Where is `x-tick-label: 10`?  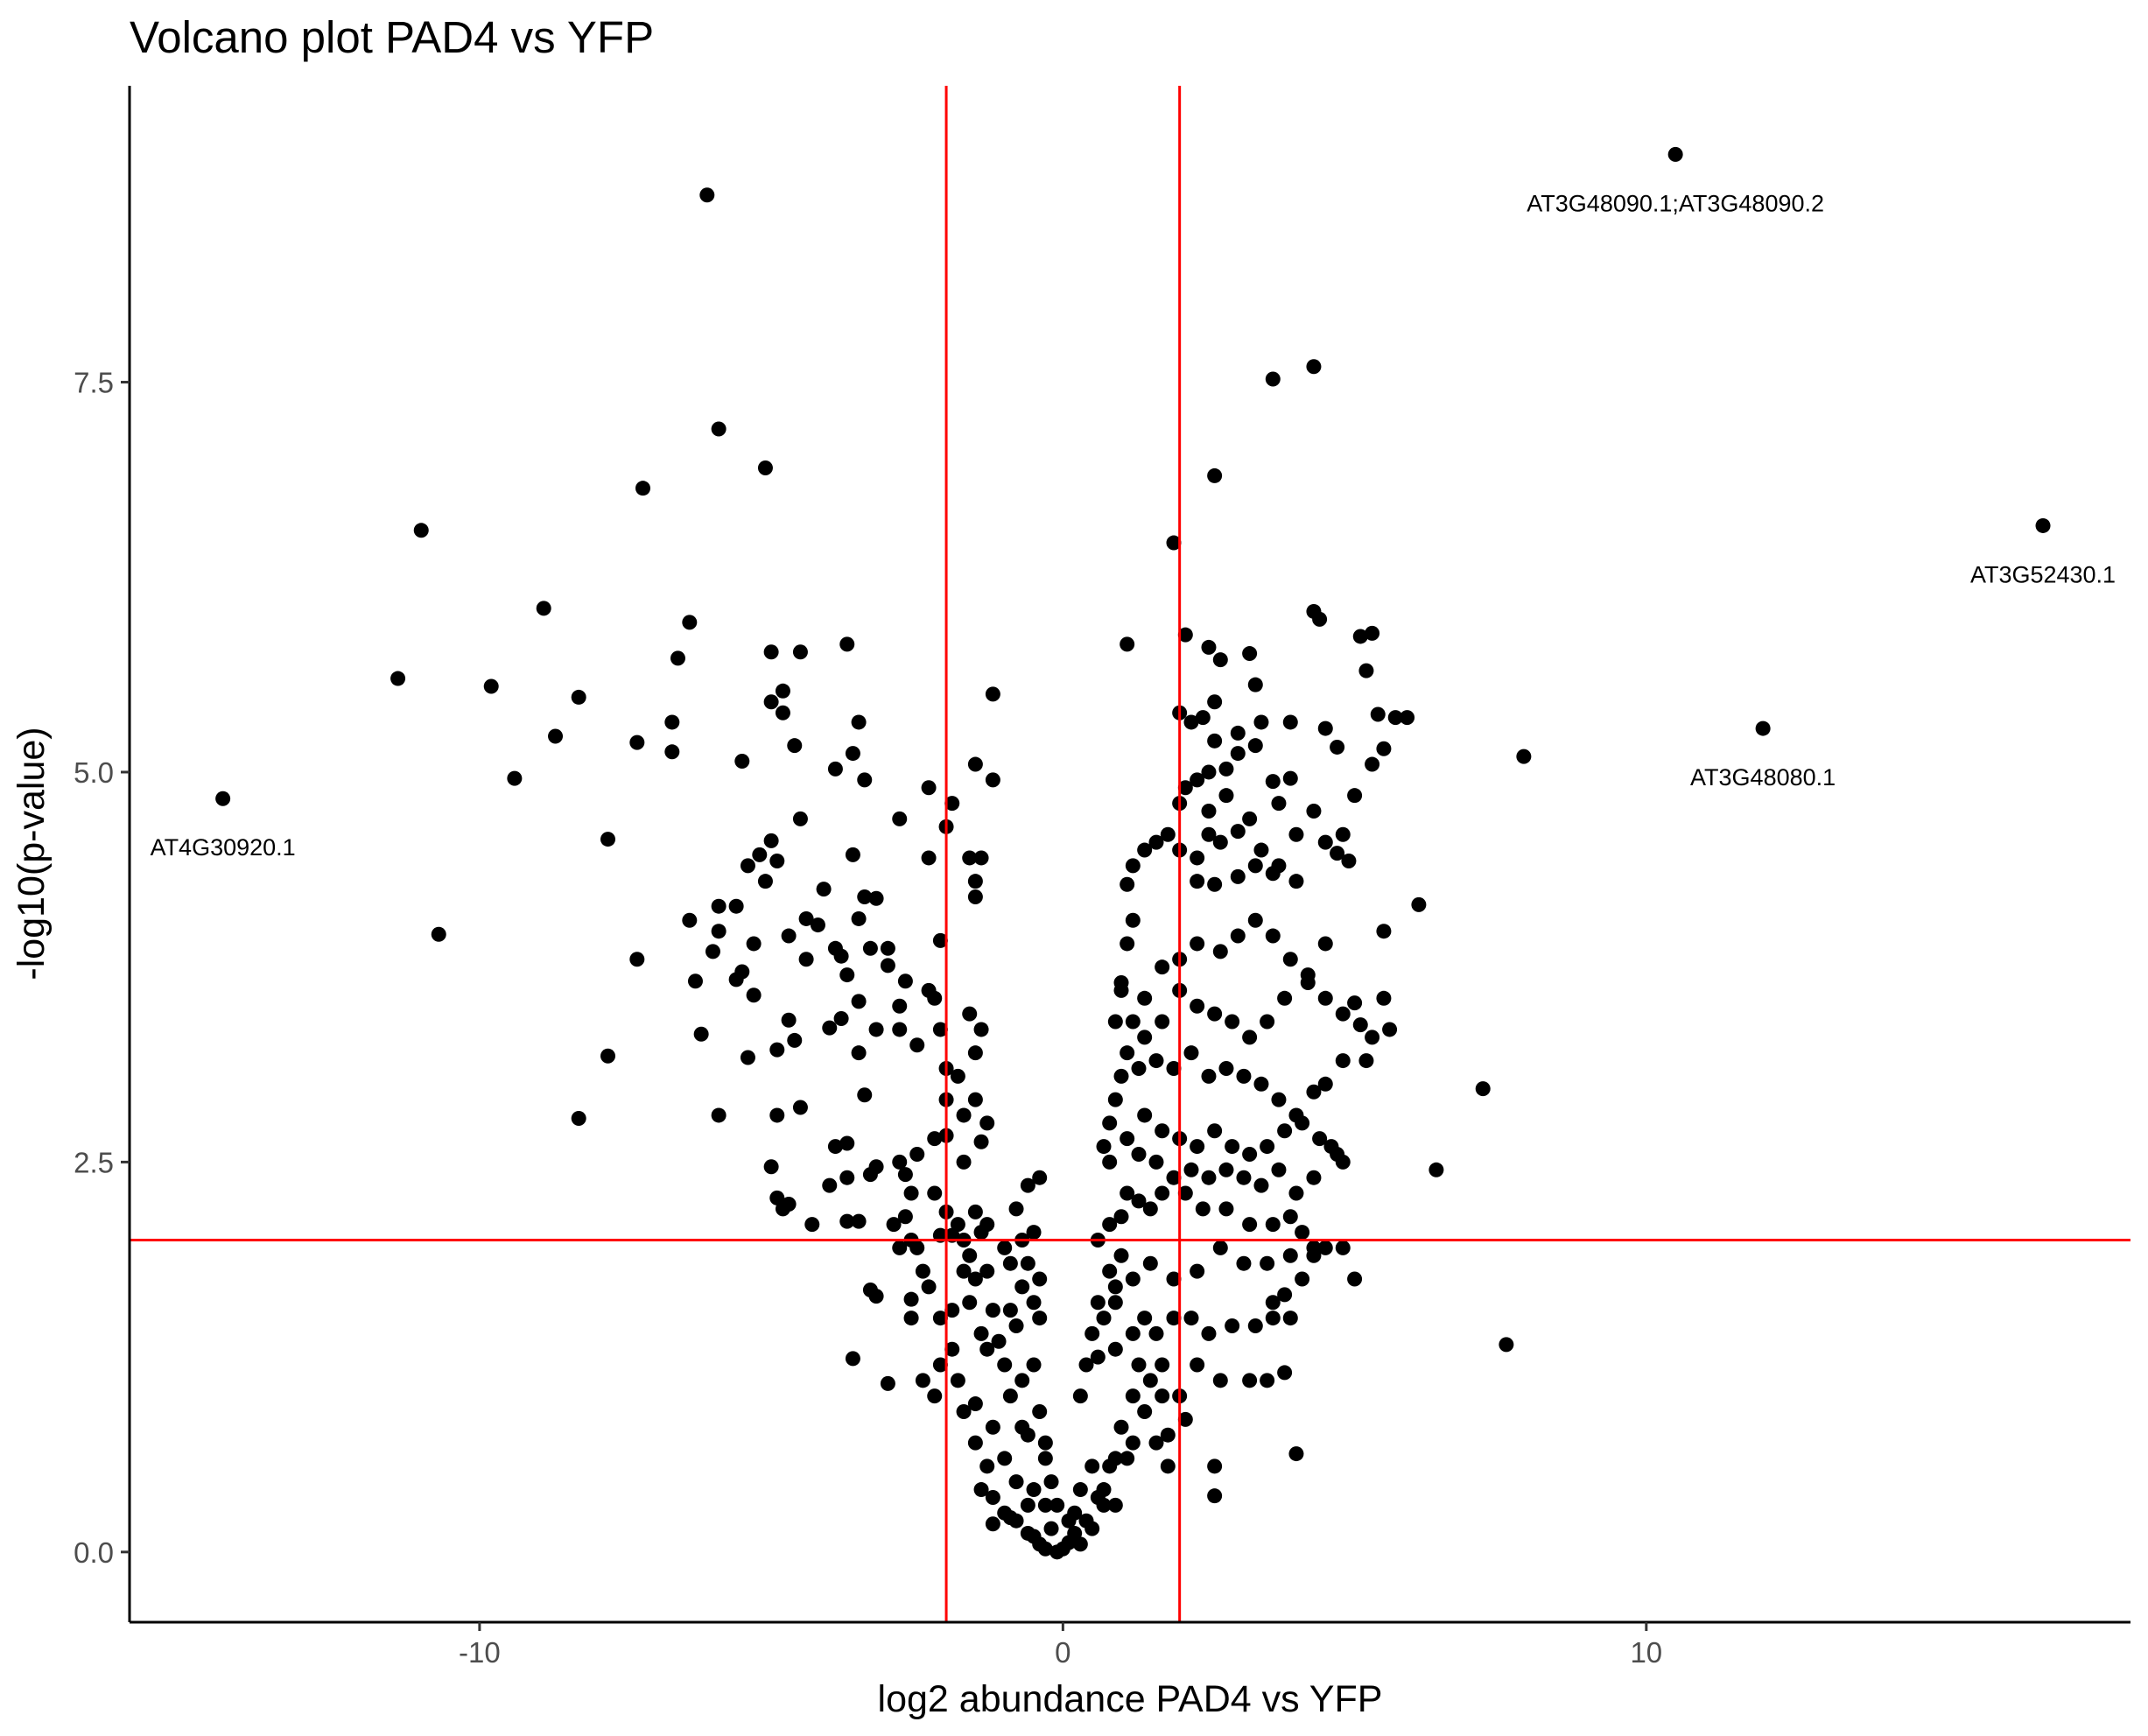 x-tick-label: 10 is located at coordinates (1646, 1652).